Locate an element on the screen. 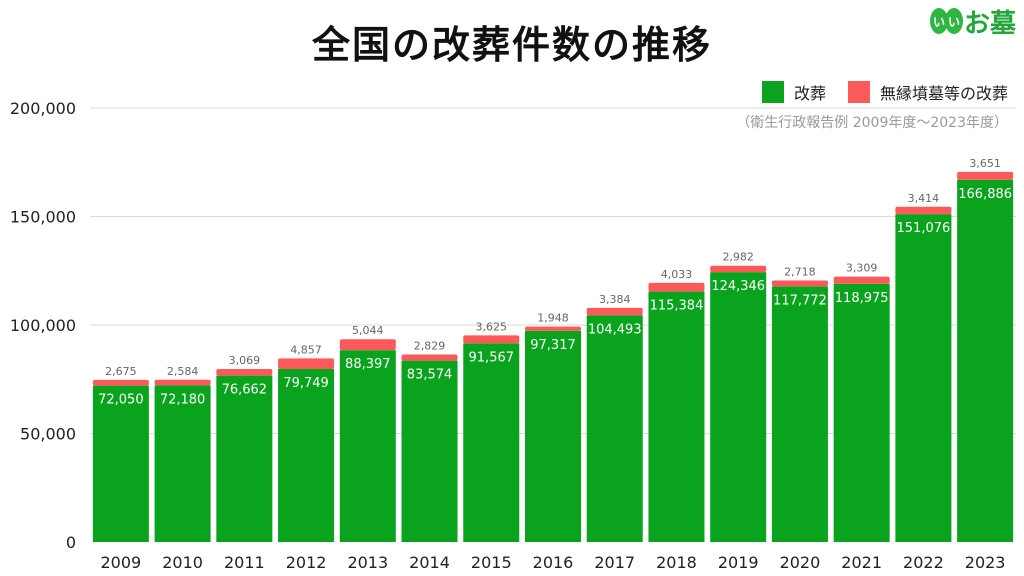 The image size is (1024, 576). data-label-kaisou: 115,384 is located at coordinates (677, 306).